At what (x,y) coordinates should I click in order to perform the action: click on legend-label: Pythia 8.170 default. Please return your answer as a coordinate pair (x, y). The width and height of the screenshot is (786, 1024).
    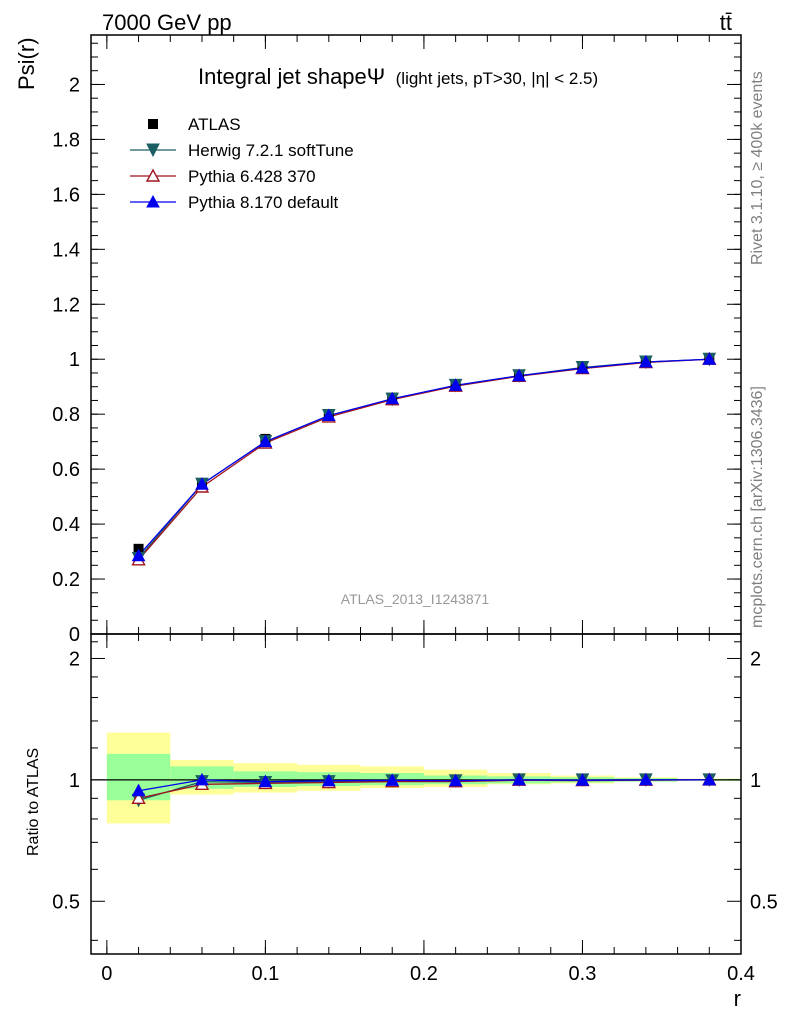
    Looking at the image, I should click on (263, 202).